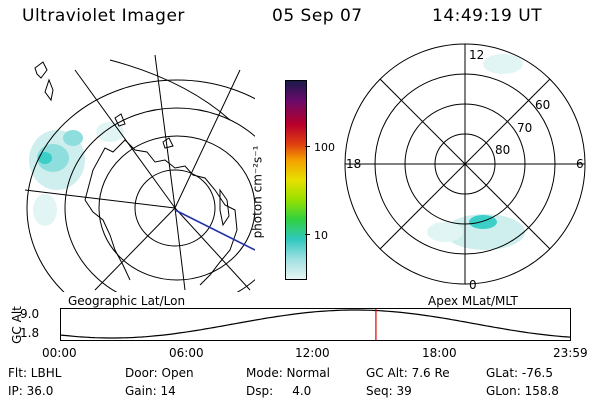  I want to click on colorbar-tick-10: 10, so click(321, 235).